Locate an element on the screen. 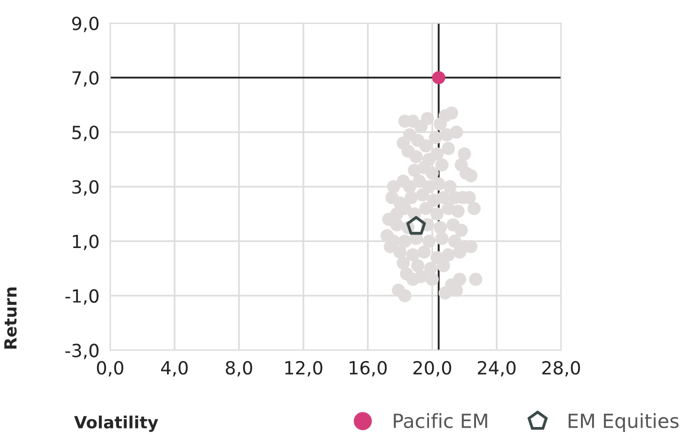 The image size is (697, 445). x-tick-label: 0,0 is located at coordinates (110, 368).